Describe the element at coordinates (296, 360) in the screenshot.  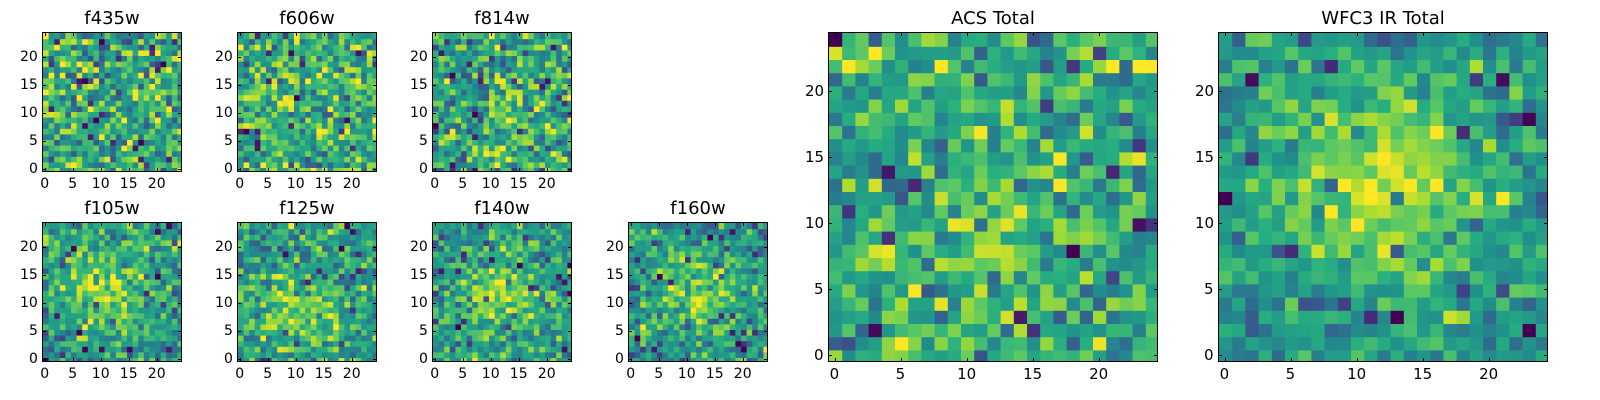
I see `x-tick-mark` at that location.